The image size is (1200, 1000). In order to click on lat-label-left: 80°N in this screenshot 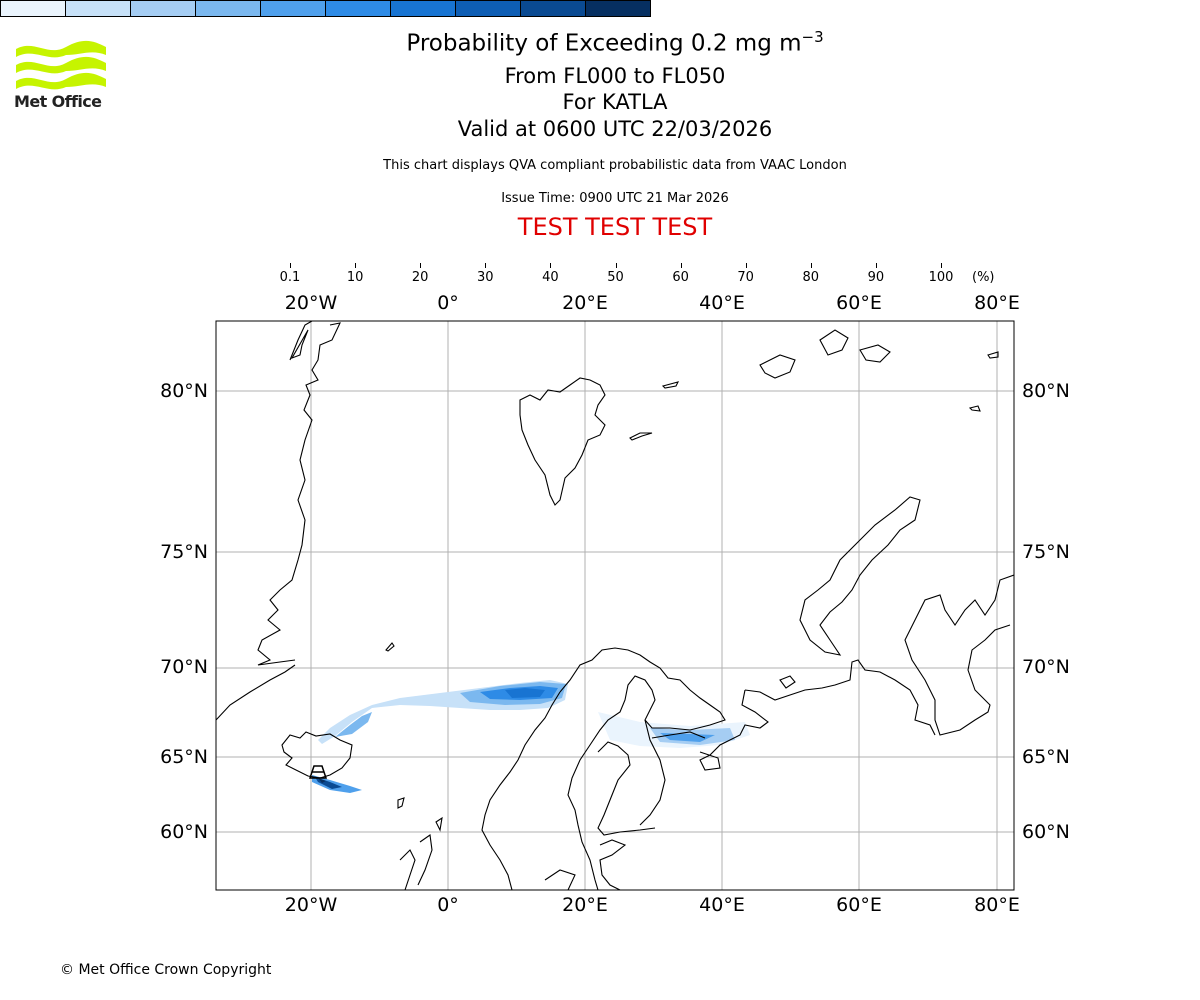, I will do `click(184, 391)`.